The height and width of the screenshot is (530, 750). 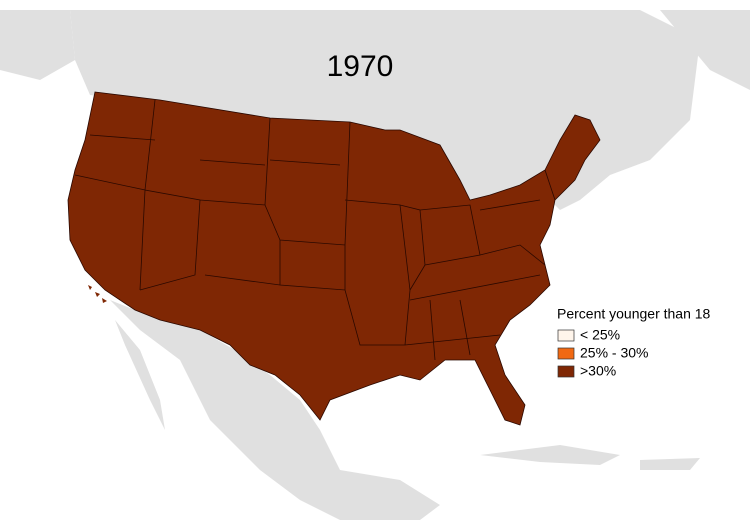 What do you see at coordinates (37, 45) in the screenshot?
I see `alaska-land` at bounding box center [37, 45].